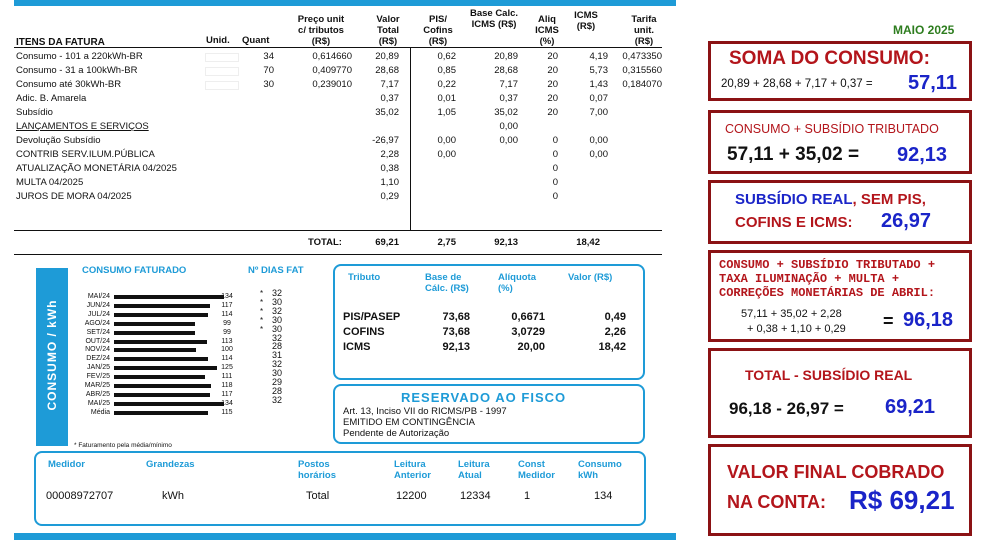  I want to click on bill-cell-icms: 0,00, so click(599, 154).